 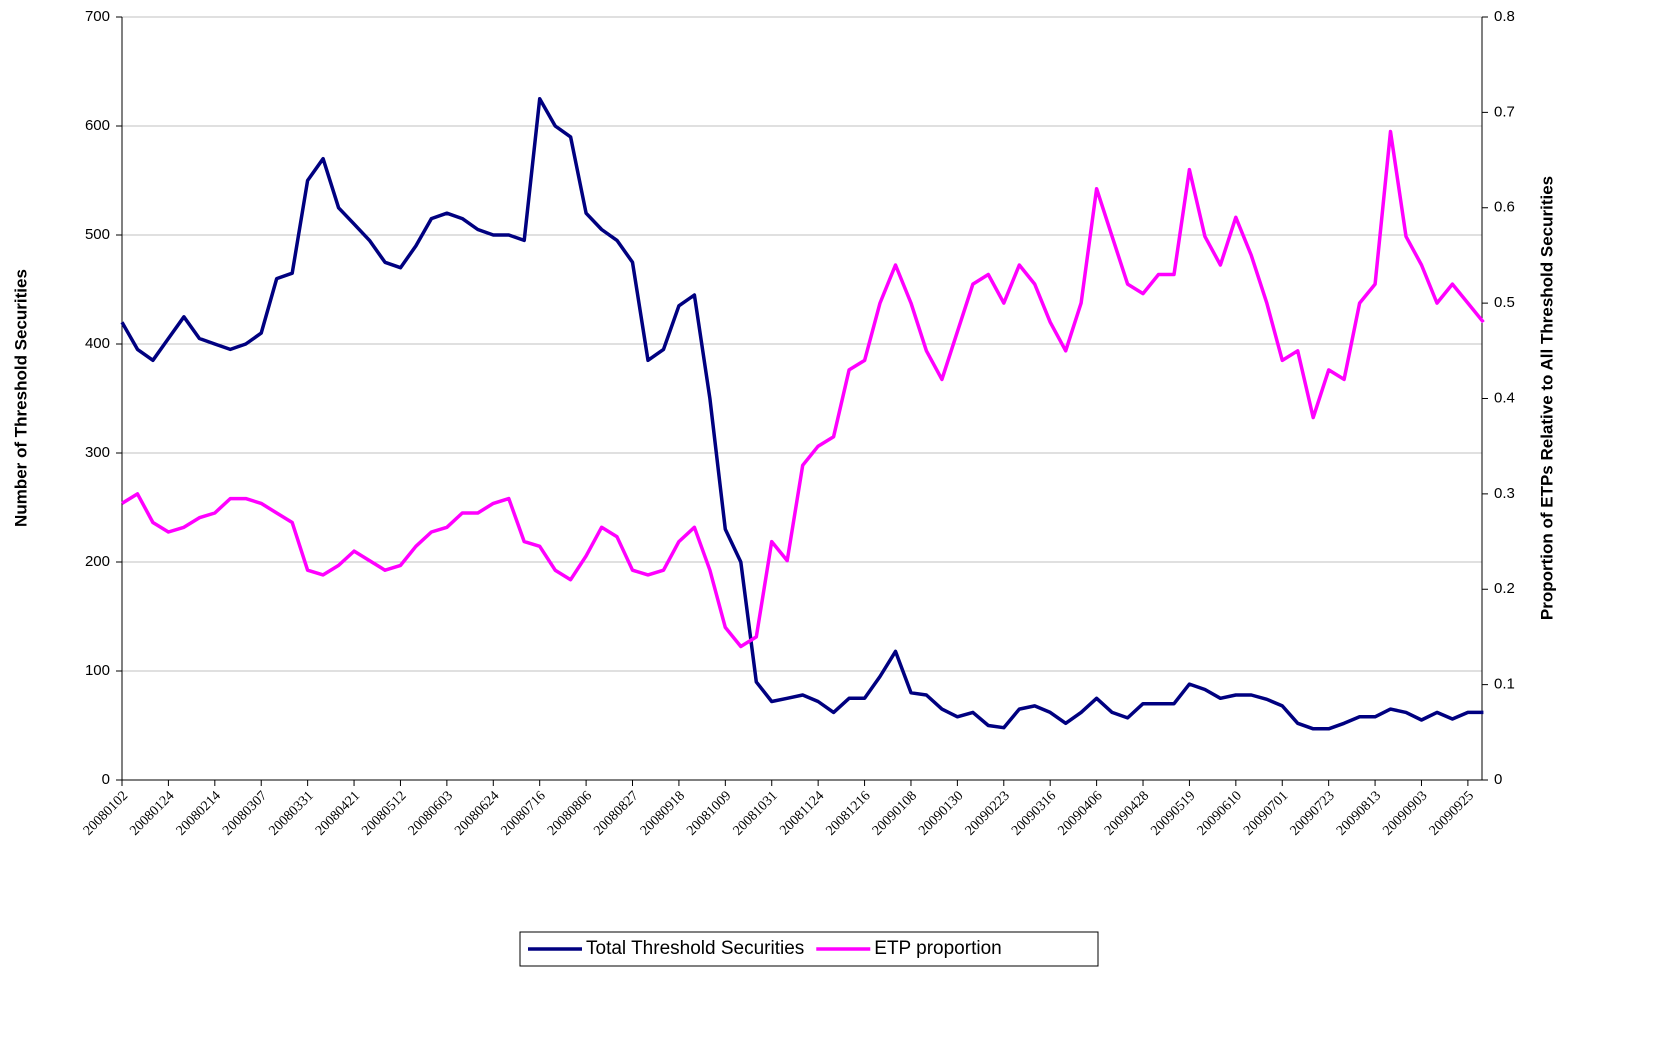 What do you see at coordinates (97, 343) in the screenshot?
I see `y-tick-label: 400` at bounding box center [97, 343].